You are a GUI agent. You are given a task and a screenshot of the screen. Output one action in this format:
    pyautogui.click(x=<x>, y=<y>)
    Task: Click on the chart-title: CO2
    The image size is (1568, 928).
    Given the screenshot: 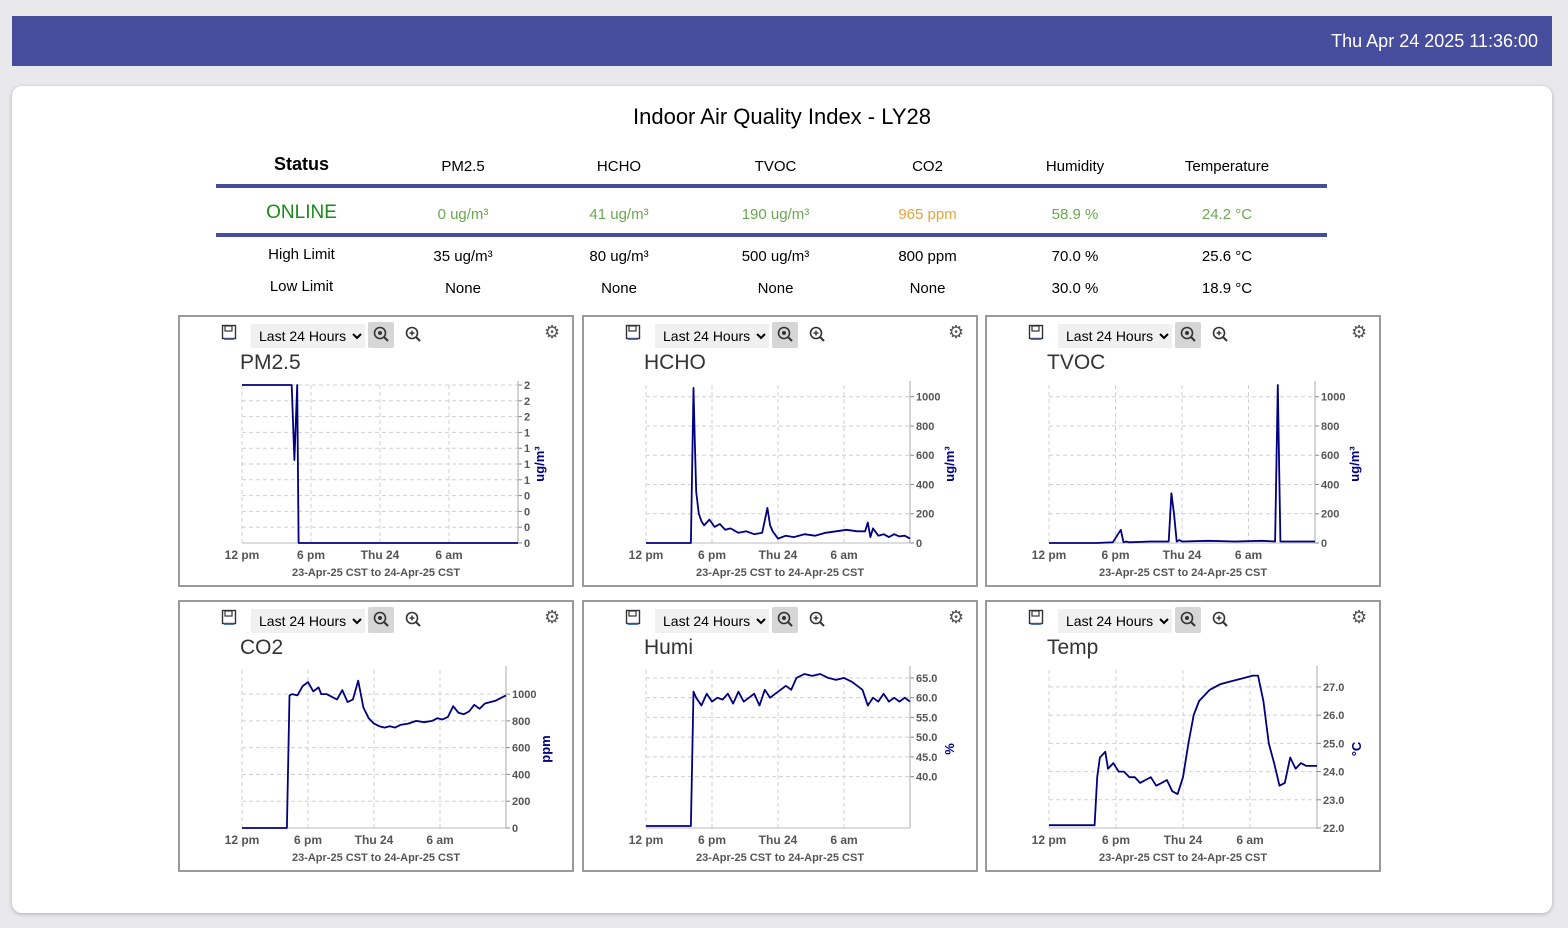 What is the action you would take?
    pyautogui.click(x=262, y=647)
    